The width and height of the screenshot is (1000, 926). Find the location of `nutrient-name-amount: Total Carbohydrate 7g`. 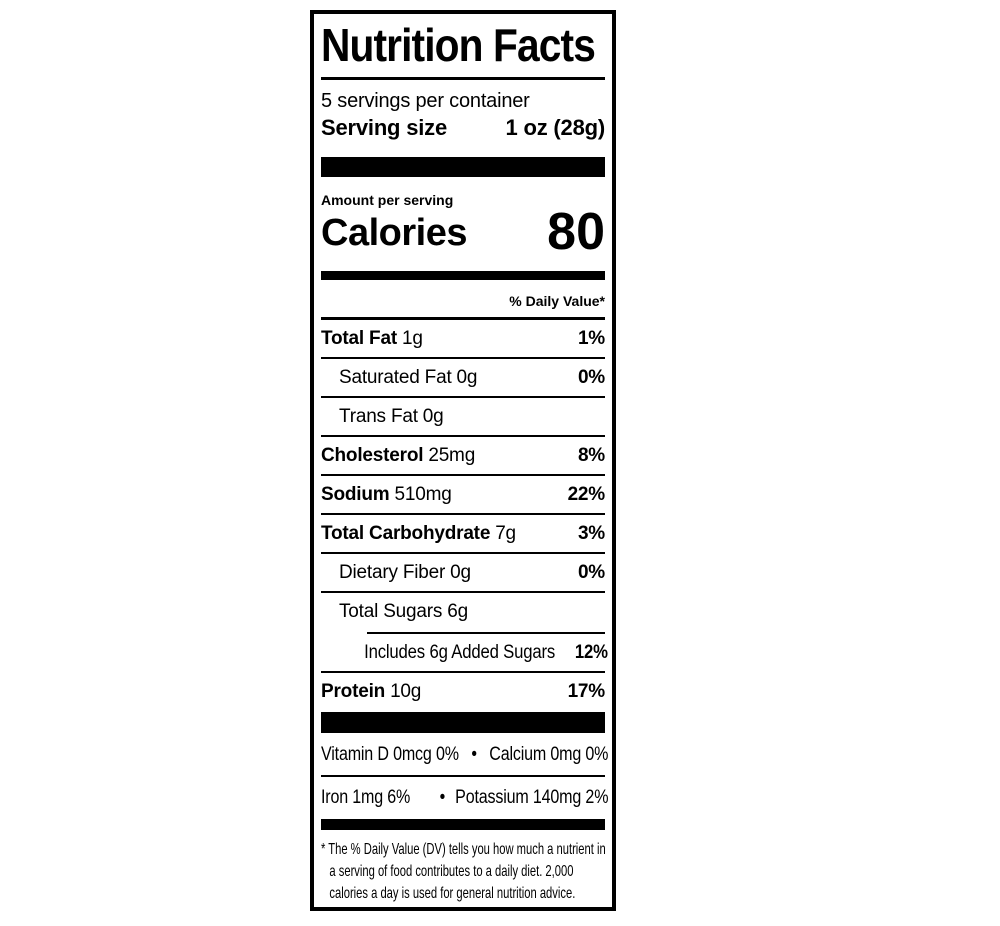

nutrient-name-amount: Total Carbohydrate 7g is located at coordinates (418, 534).